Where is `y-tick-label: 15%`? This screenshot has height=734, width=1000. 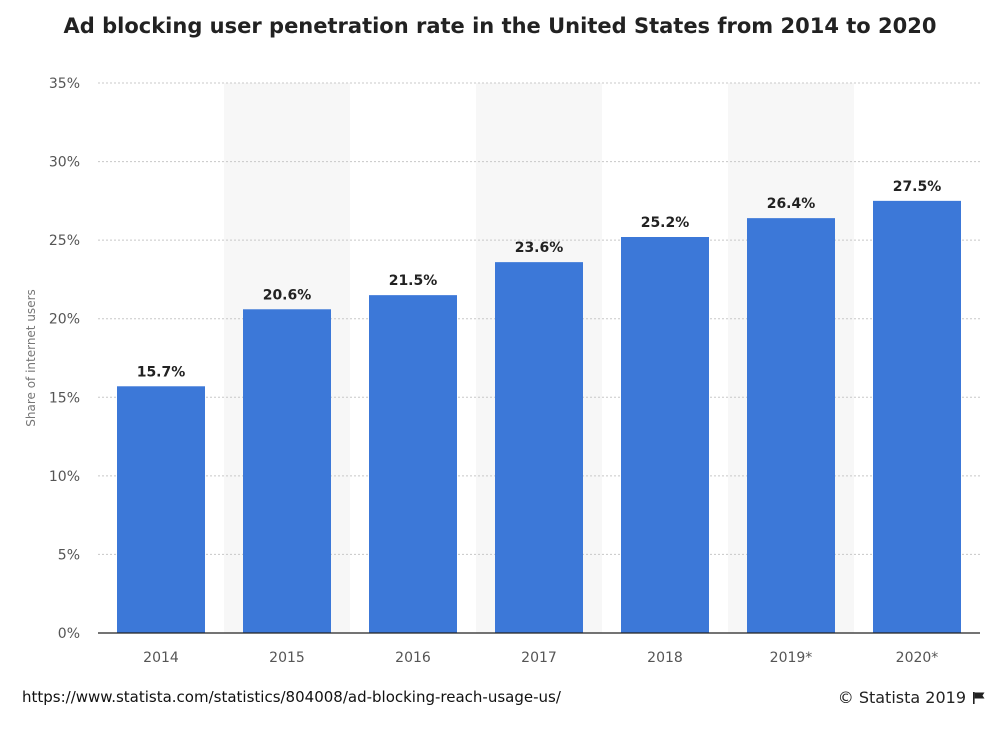
y-tick-label: 15% is located at coordinates (64, 398).